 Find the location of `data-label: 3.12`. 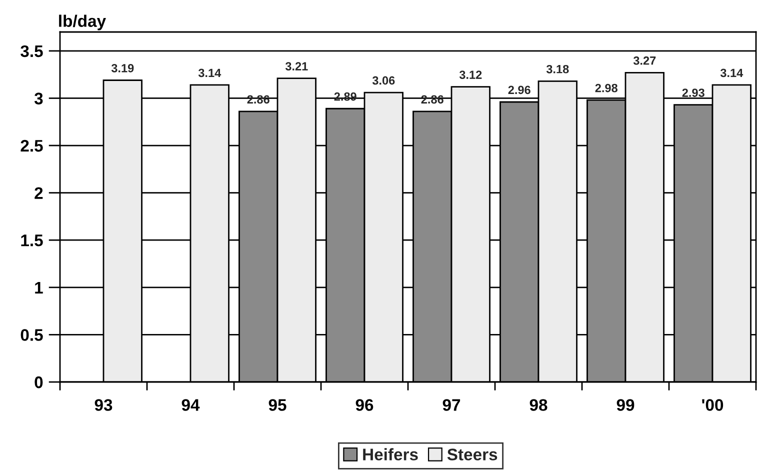

data-label: 3.12 is located at coordinates (470, 74).